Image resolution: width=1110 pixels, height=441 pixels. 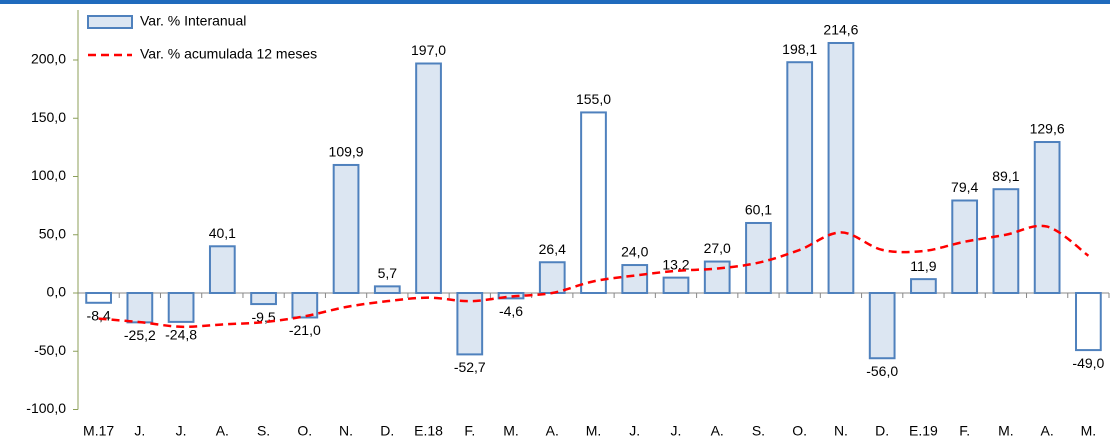 What do you see at coordinates (48, 117) in the screenshot?
I see `y-tick-label: 150,0` at bounding box center [48, 117].